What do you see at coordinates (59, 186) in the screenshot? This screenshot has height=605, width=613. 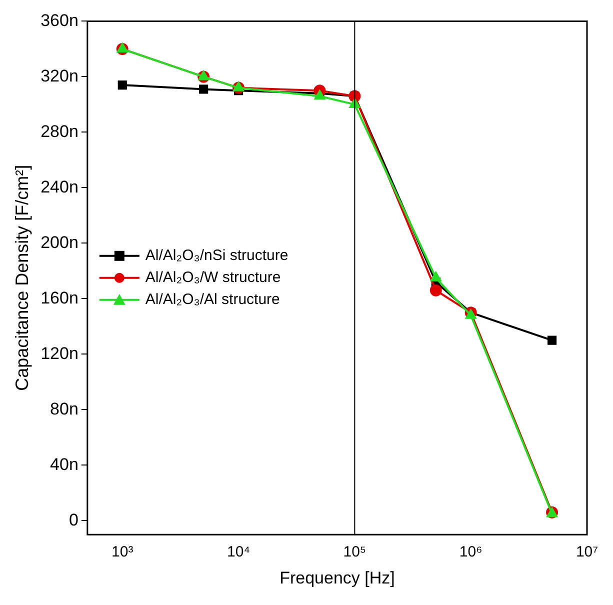 I see `y-tick-label: 240n` at bounding box center [59, 186].